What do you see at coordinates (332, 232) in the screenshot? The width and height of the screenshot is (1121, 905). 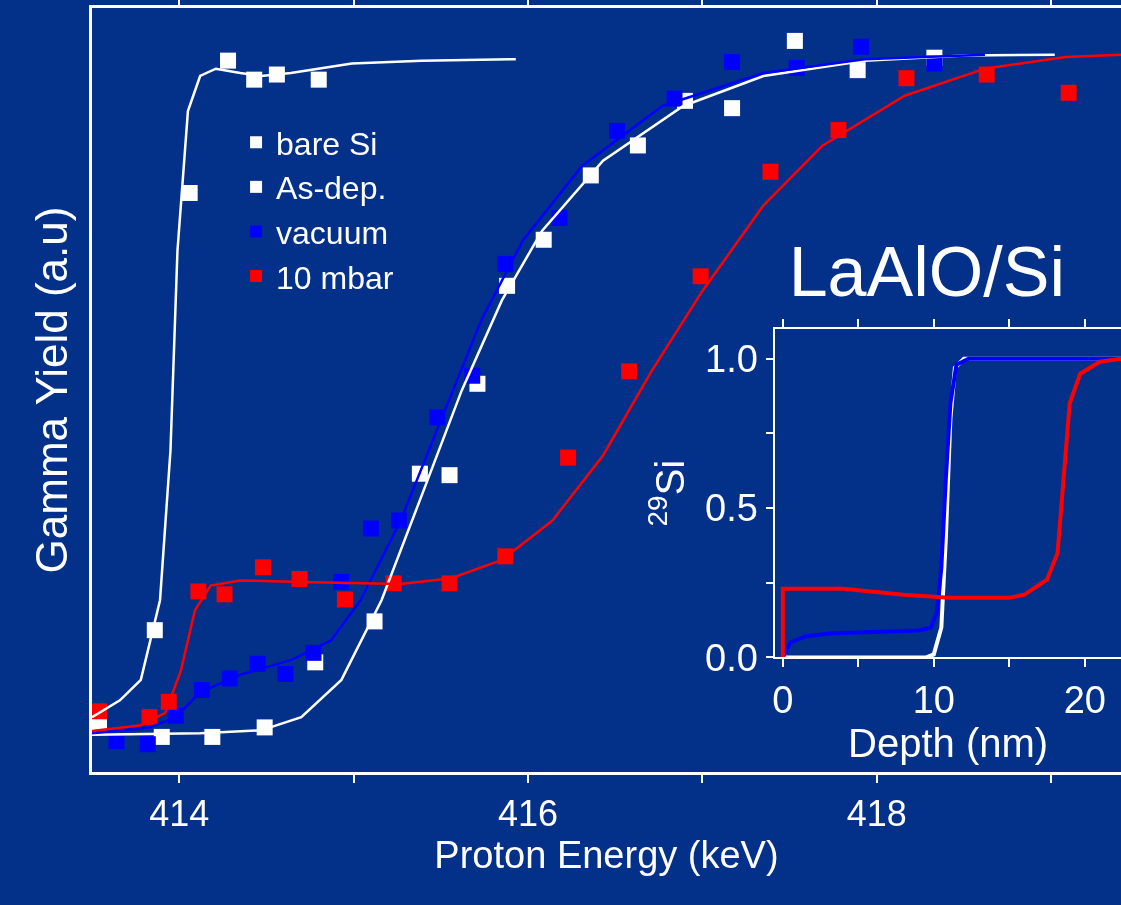 I see `legend-label: vacuum` at bounding box center [332, 232].